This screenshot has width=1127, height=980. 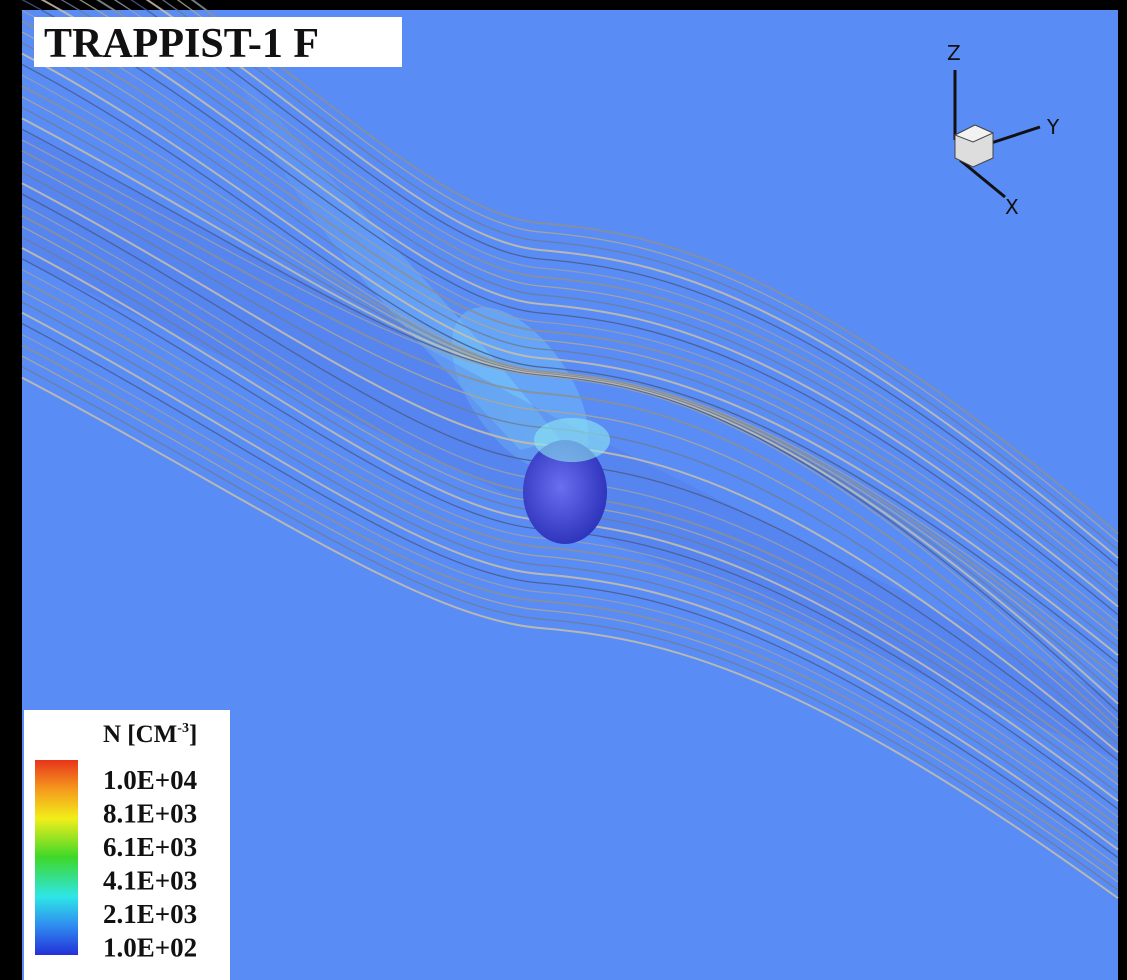 I want to click on axis-triad: Z Y X, so click(x=1003, y=130).